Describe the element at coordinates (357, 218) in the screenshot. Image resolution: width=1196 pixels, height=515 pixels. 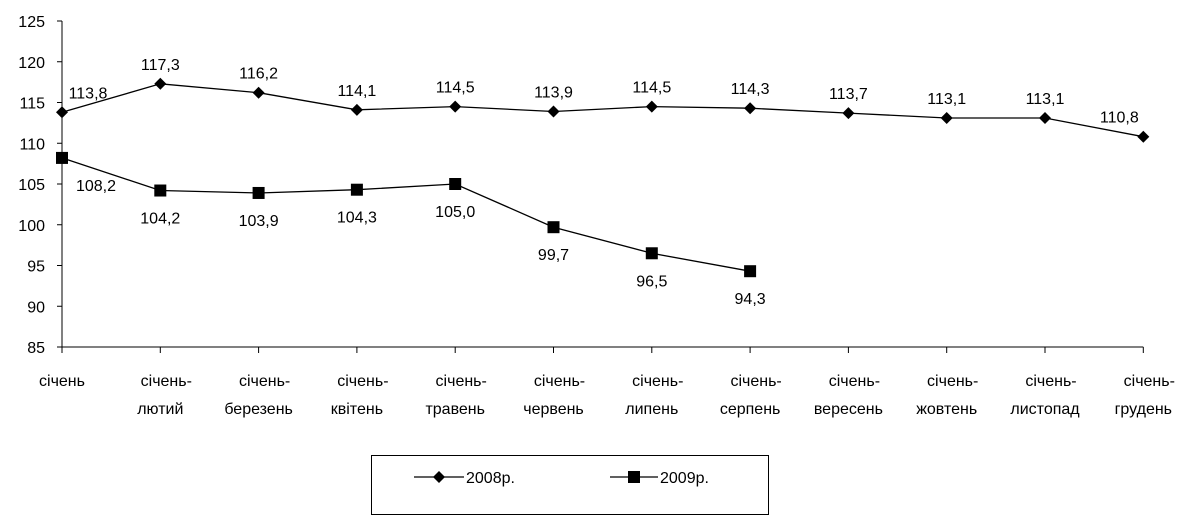
I see `data-label: 104,3` at that location.